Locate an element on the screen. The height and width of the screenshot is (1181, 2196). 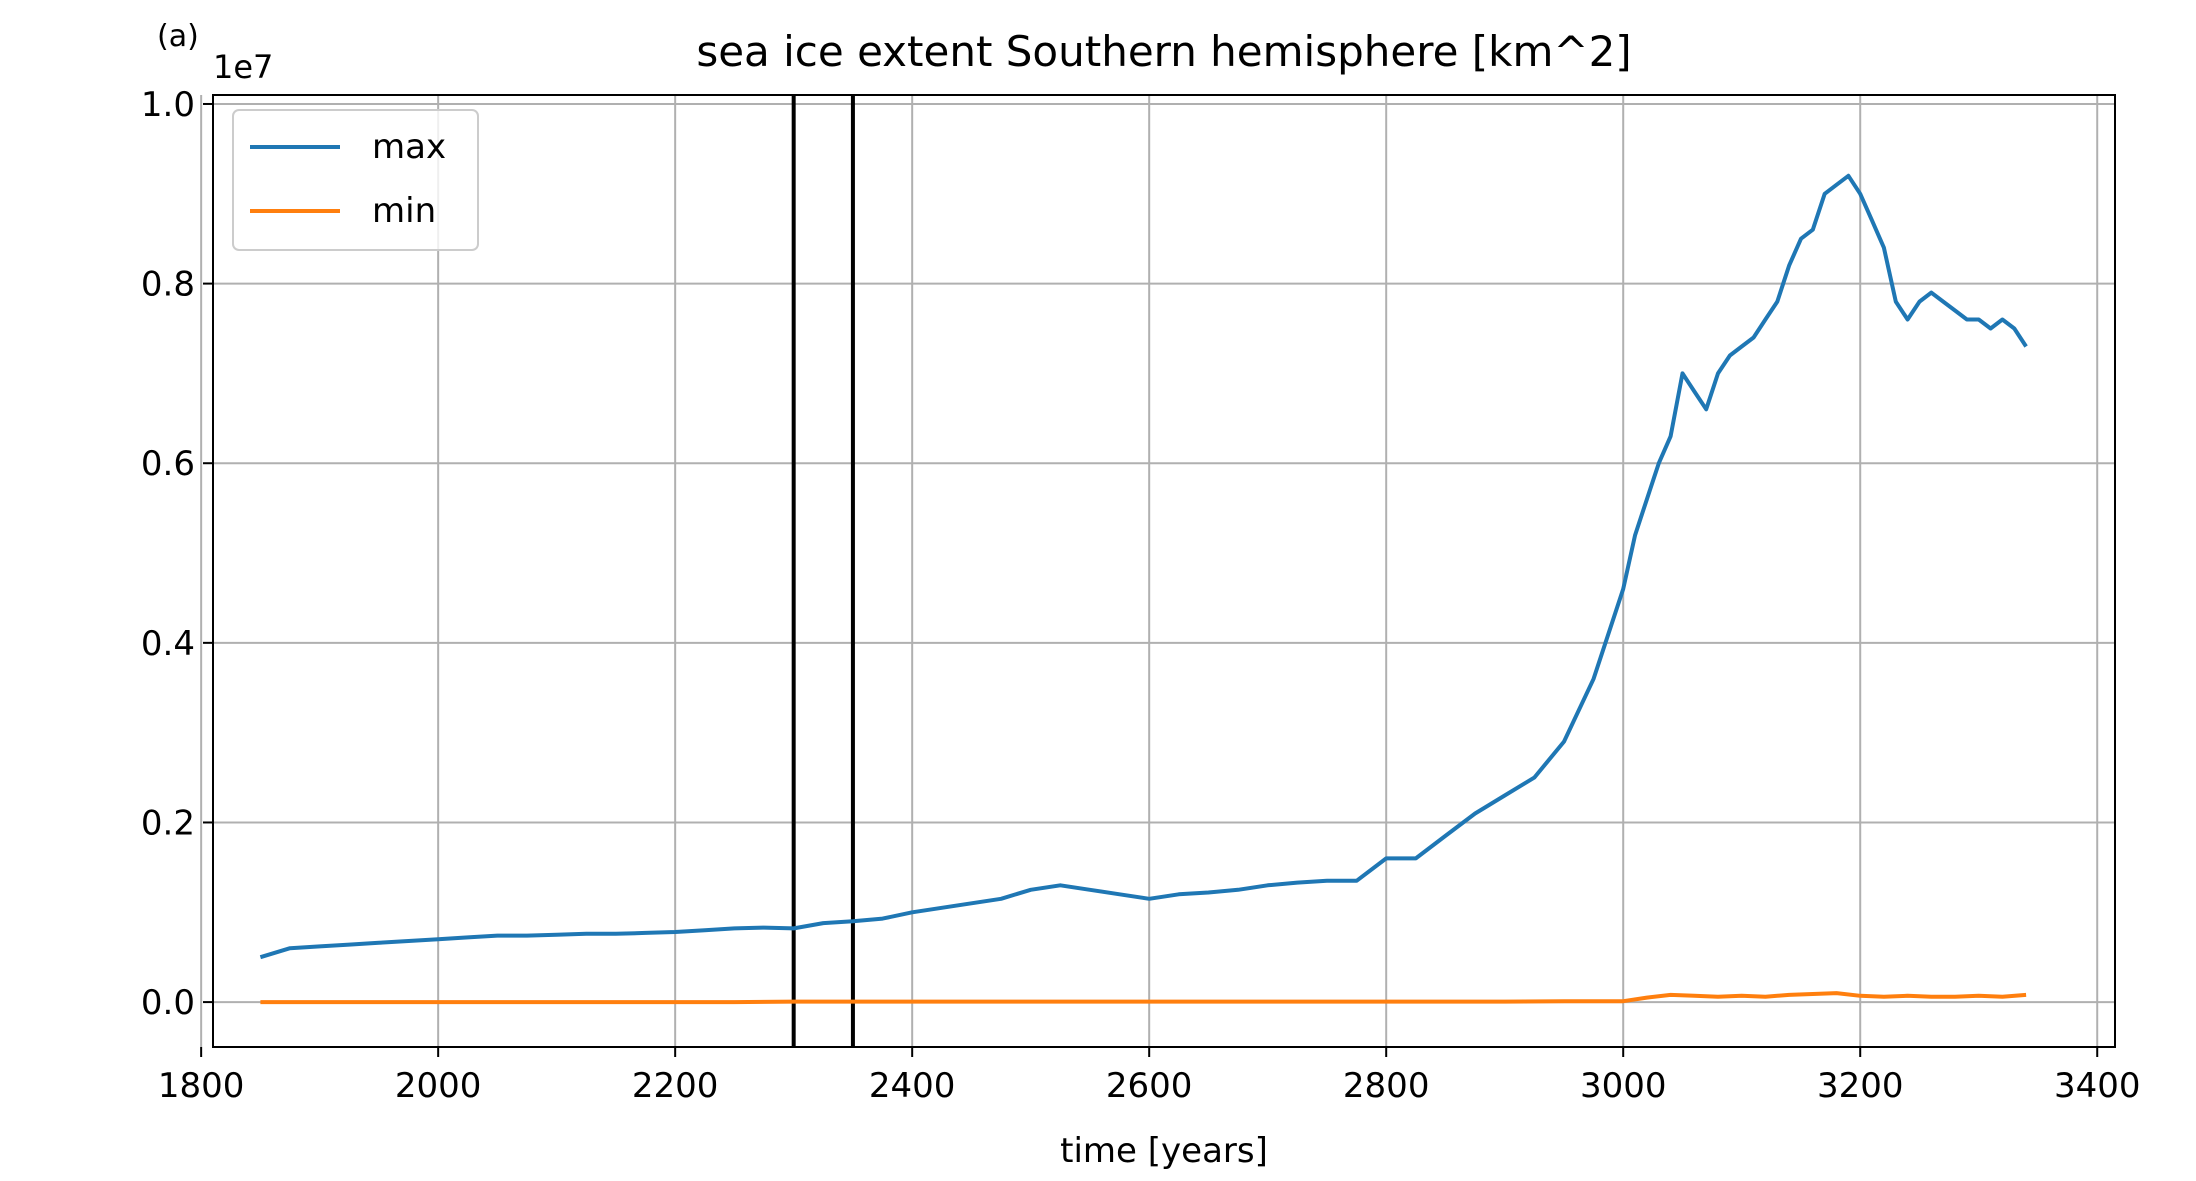
y-tick-label: 0.4 is located at coordinates (168, 644).